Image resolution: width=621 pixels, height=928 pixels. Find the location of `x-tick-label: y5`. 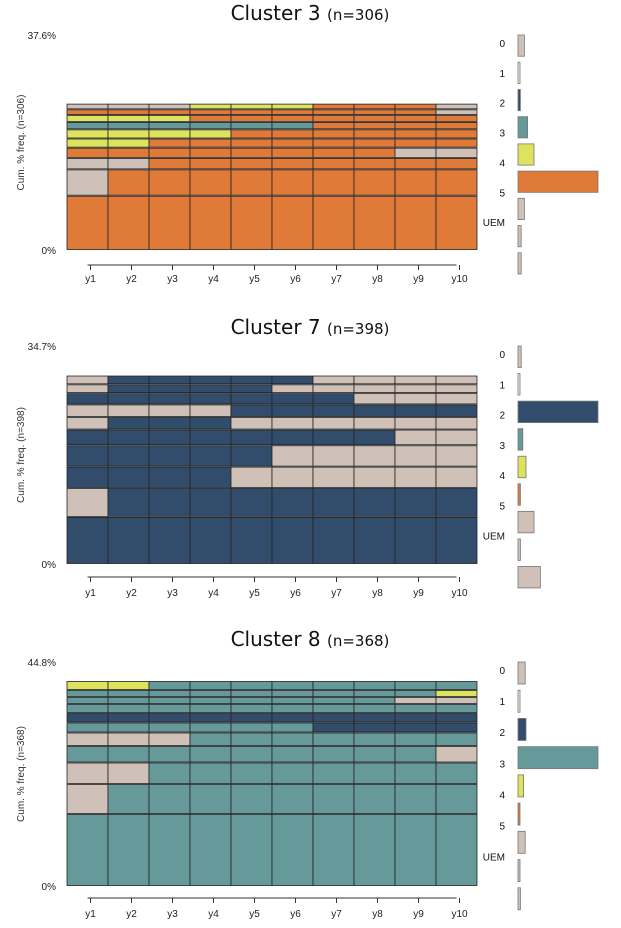

x-tick-label: y5 is located at coordinates (254, 279).